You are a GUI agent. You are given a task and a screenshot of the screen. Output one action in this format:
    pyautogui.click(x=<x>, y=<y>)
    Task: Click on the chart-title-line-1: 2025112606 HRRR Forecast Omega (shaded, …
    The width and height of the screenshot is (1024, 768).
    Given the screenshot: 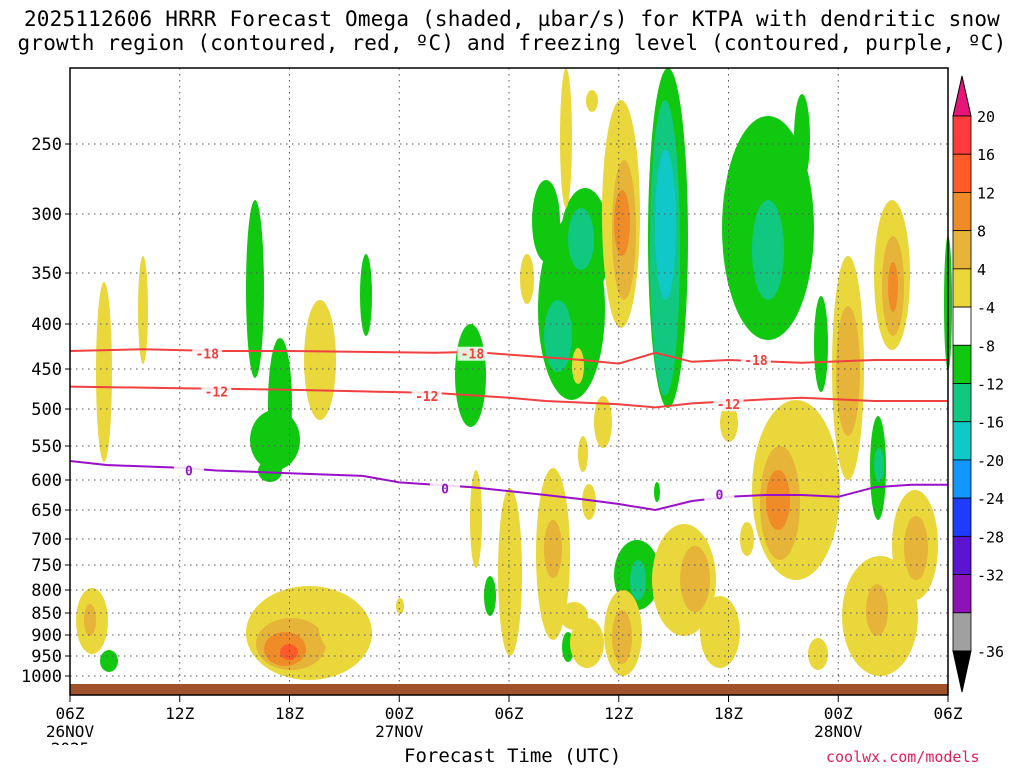 What is the action you would take?
    pyautogui.click(x=512, y=19)
    